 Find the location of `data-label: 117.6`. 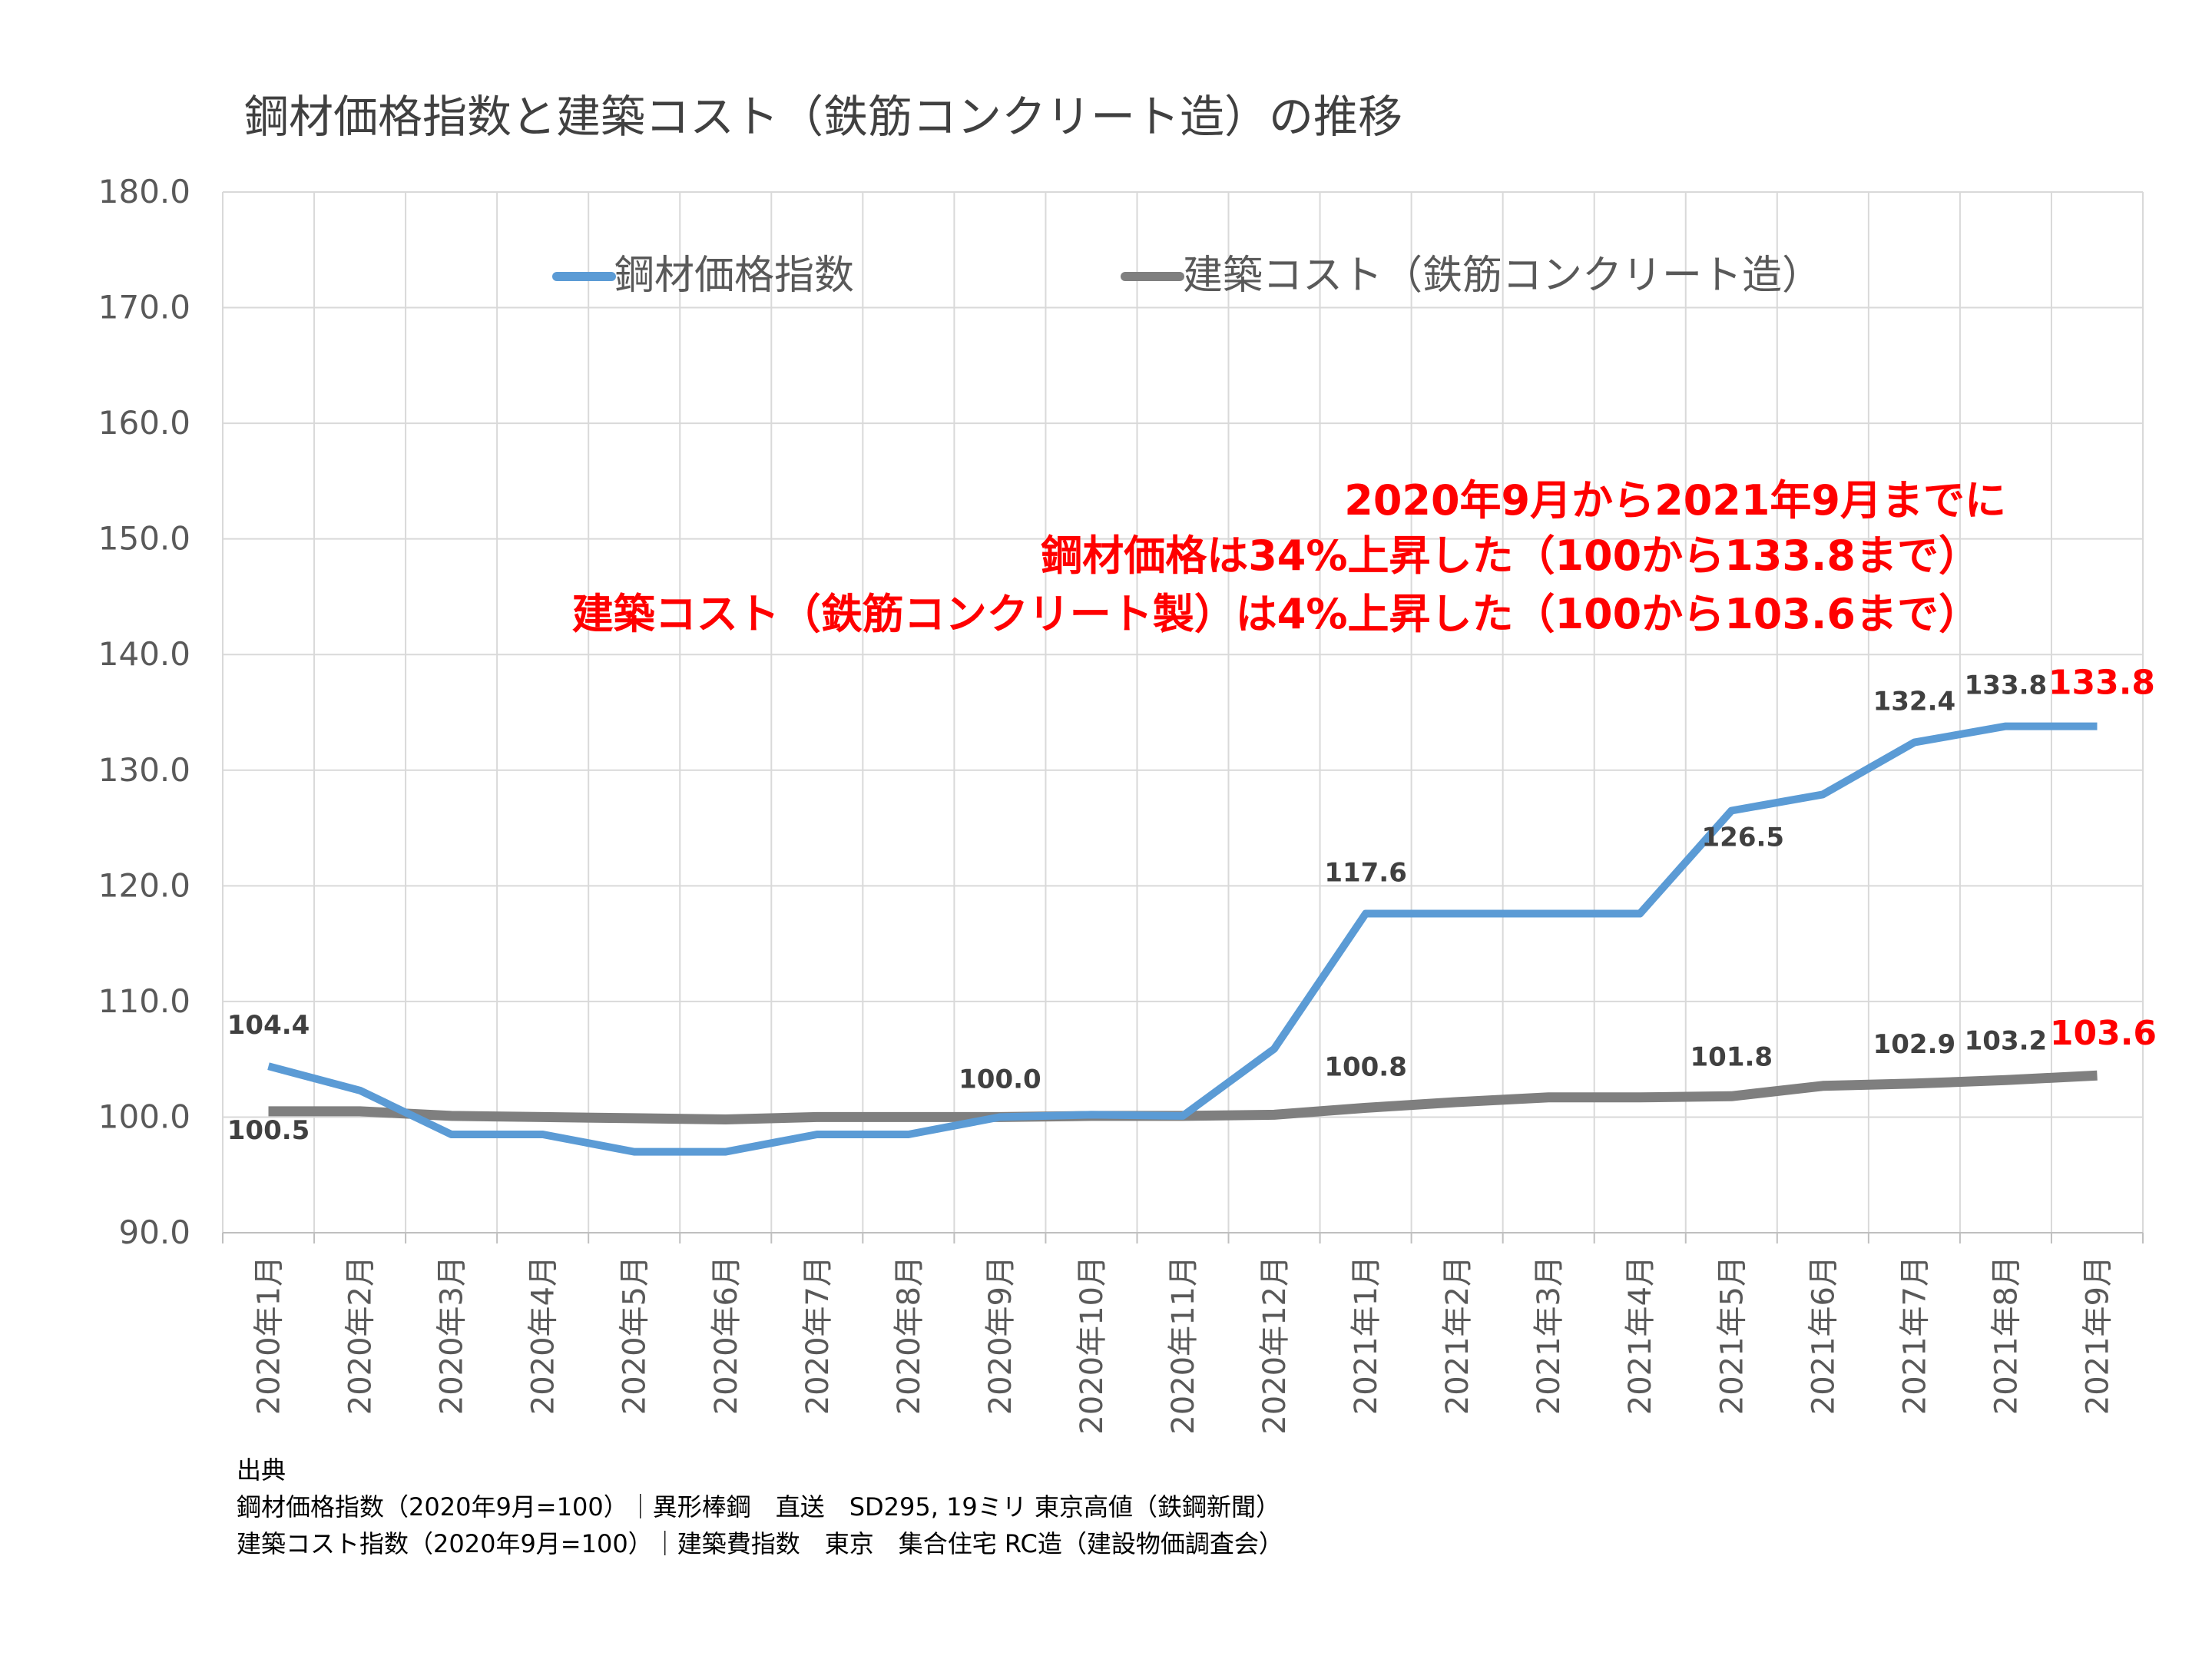

data-label: 117.6 is located at coordinates (1365, 873).